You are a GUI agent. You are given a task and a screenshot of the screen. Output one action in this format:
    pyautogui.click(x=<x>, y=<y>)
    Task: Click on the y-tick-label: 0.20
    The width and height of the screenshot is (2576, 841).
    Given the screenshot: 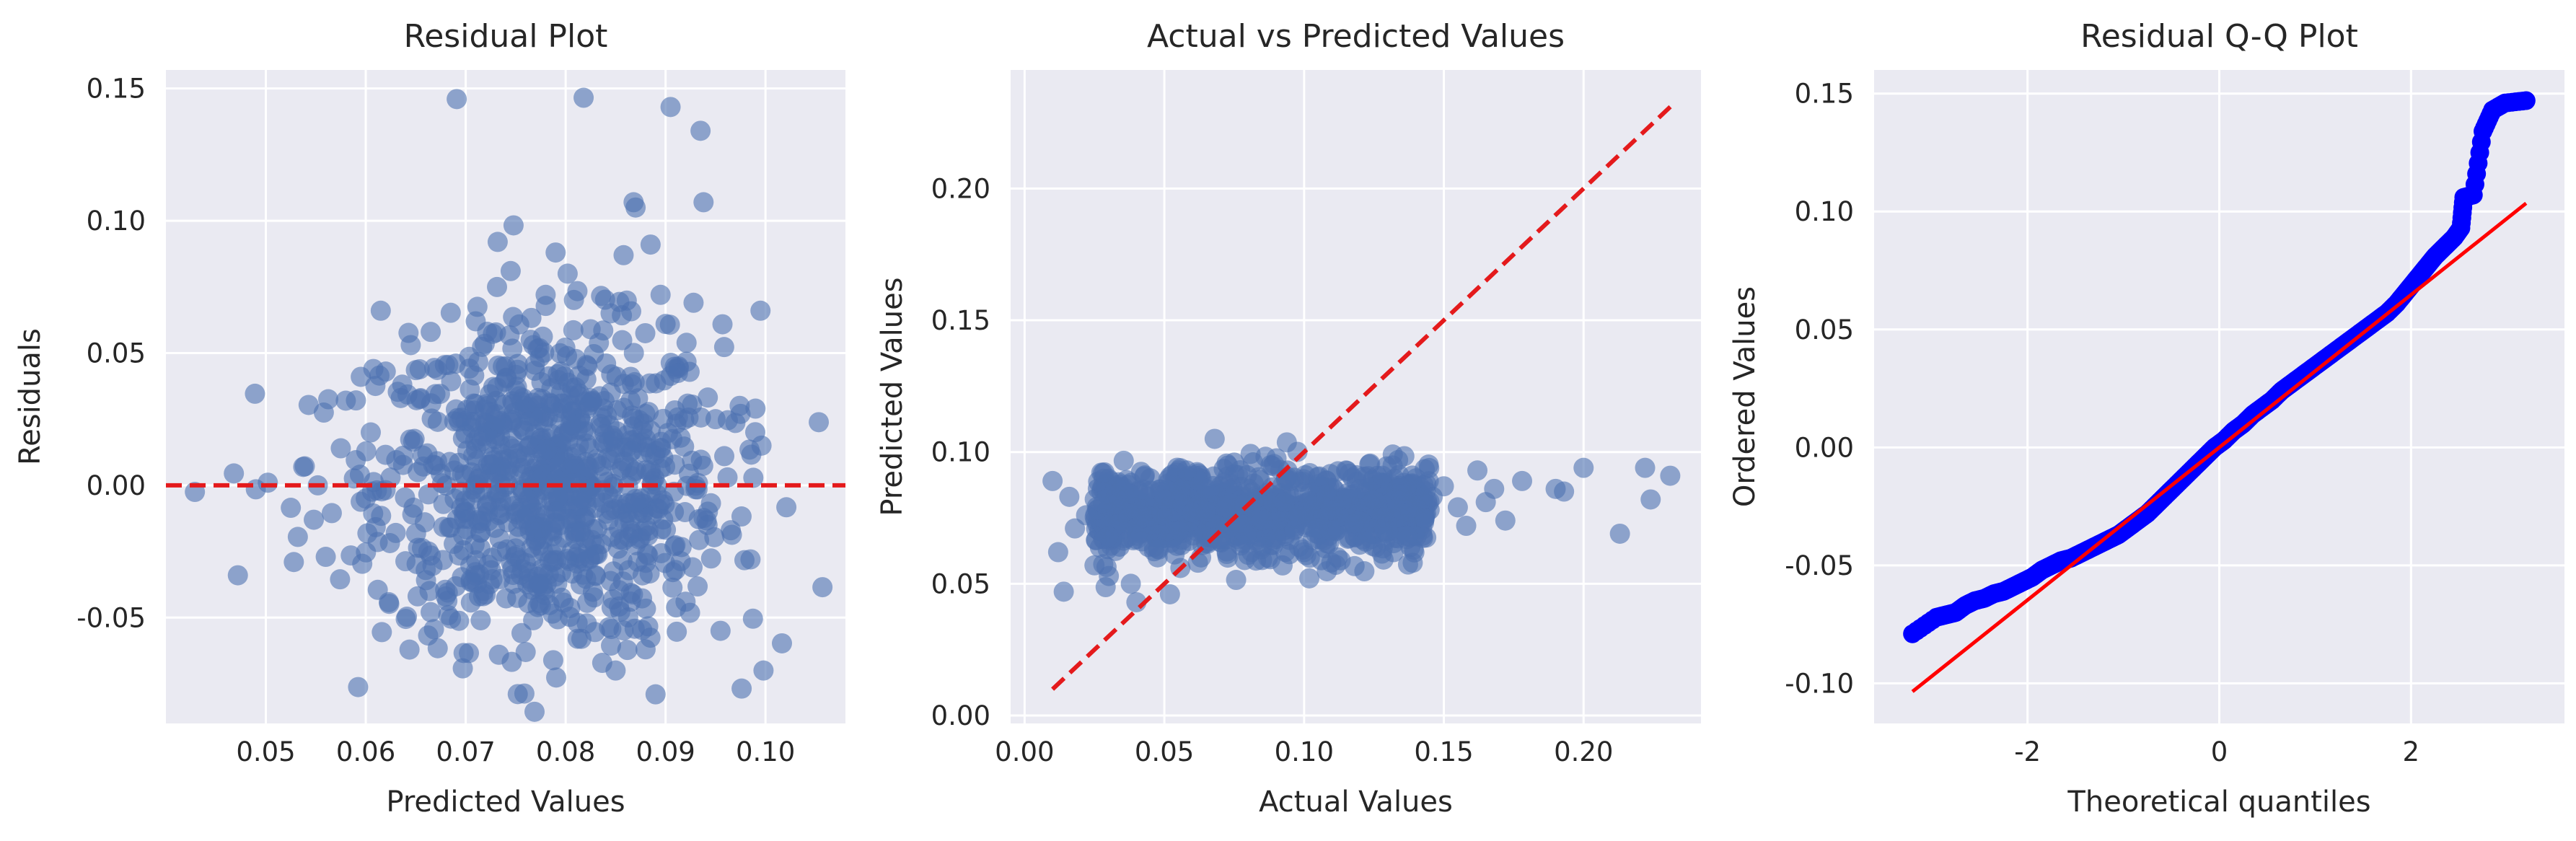 What is the action you would take?
    pyautogui.click(x=960, y=188)
    